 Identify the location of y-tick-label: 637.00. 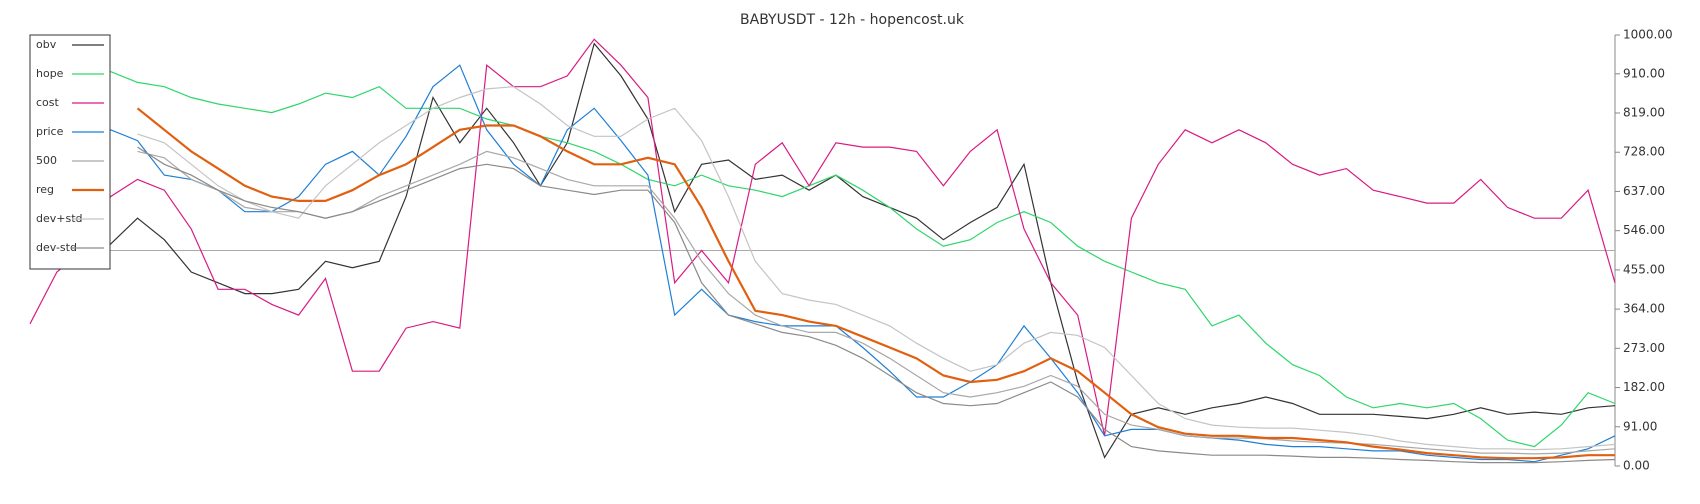
(1644, 191).